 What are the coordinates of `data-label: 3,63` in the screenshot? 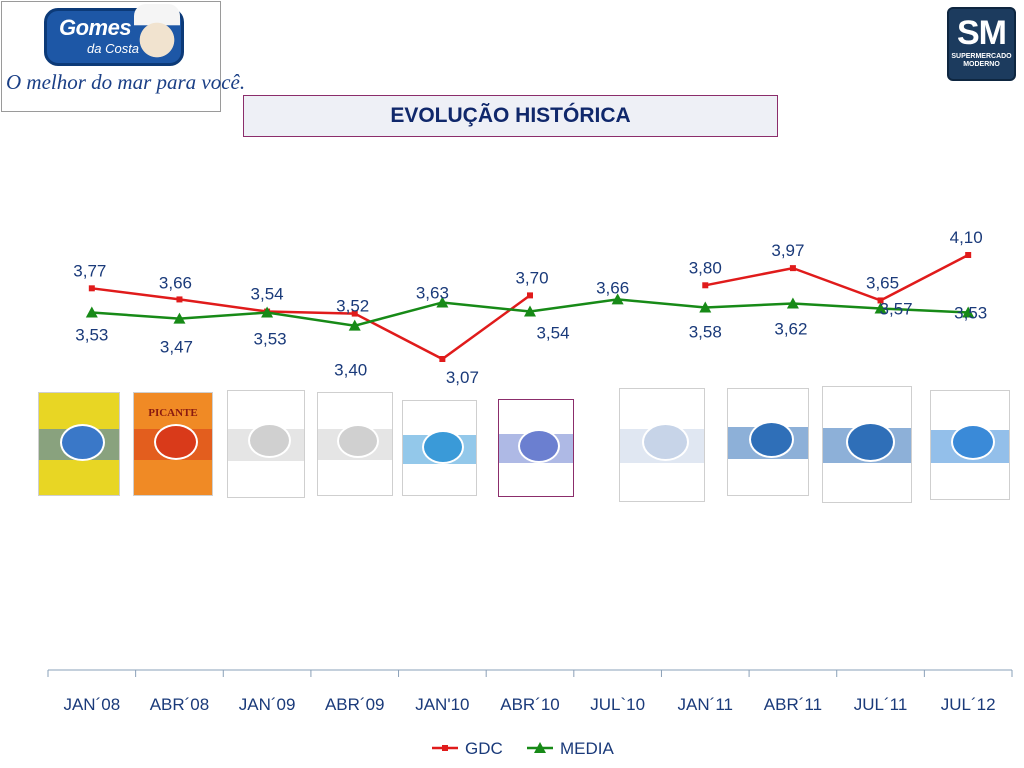 It's located at (432, 292).